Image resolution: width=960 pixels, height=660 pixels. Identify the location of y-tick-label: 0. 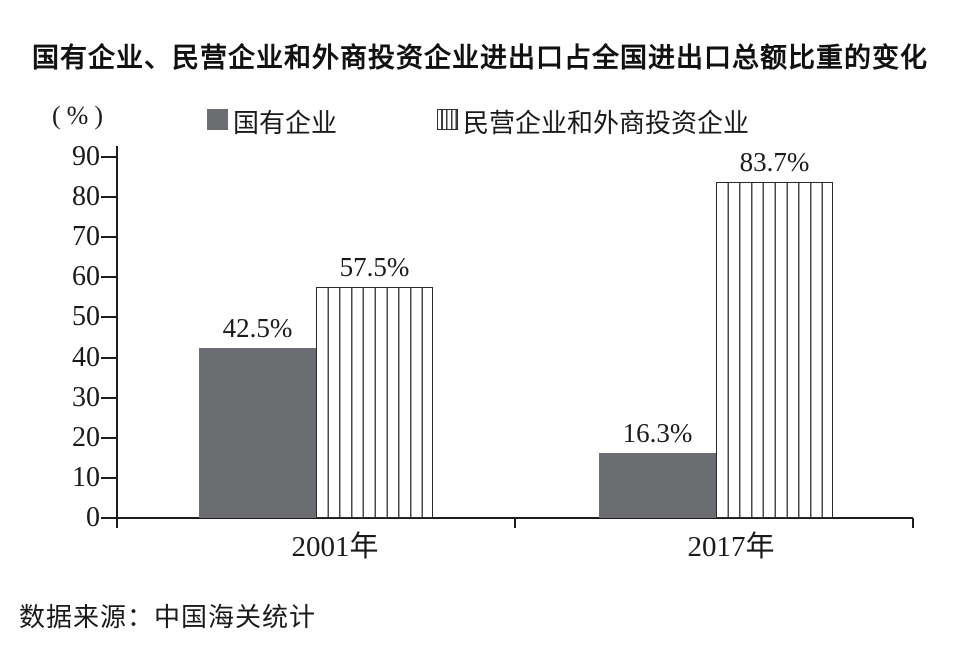
(93, 517).